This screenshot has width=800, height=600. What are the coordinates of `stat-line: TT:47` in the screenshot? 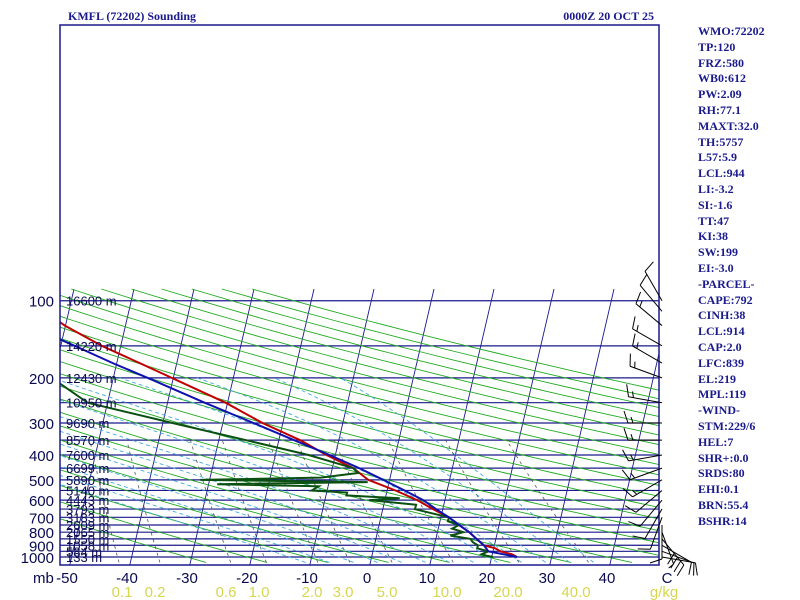 It's located at (714, 220).